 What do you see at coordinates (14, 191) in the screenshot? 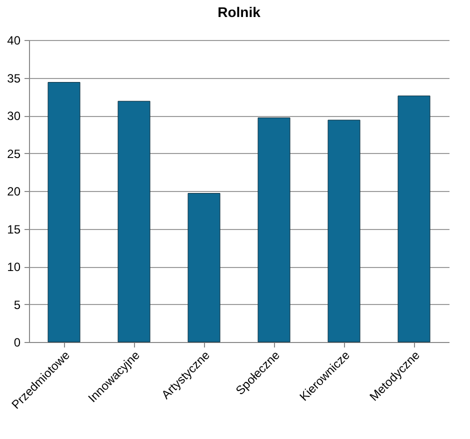
I see `y-tick-label: 20` at bounding box center [14, 191].